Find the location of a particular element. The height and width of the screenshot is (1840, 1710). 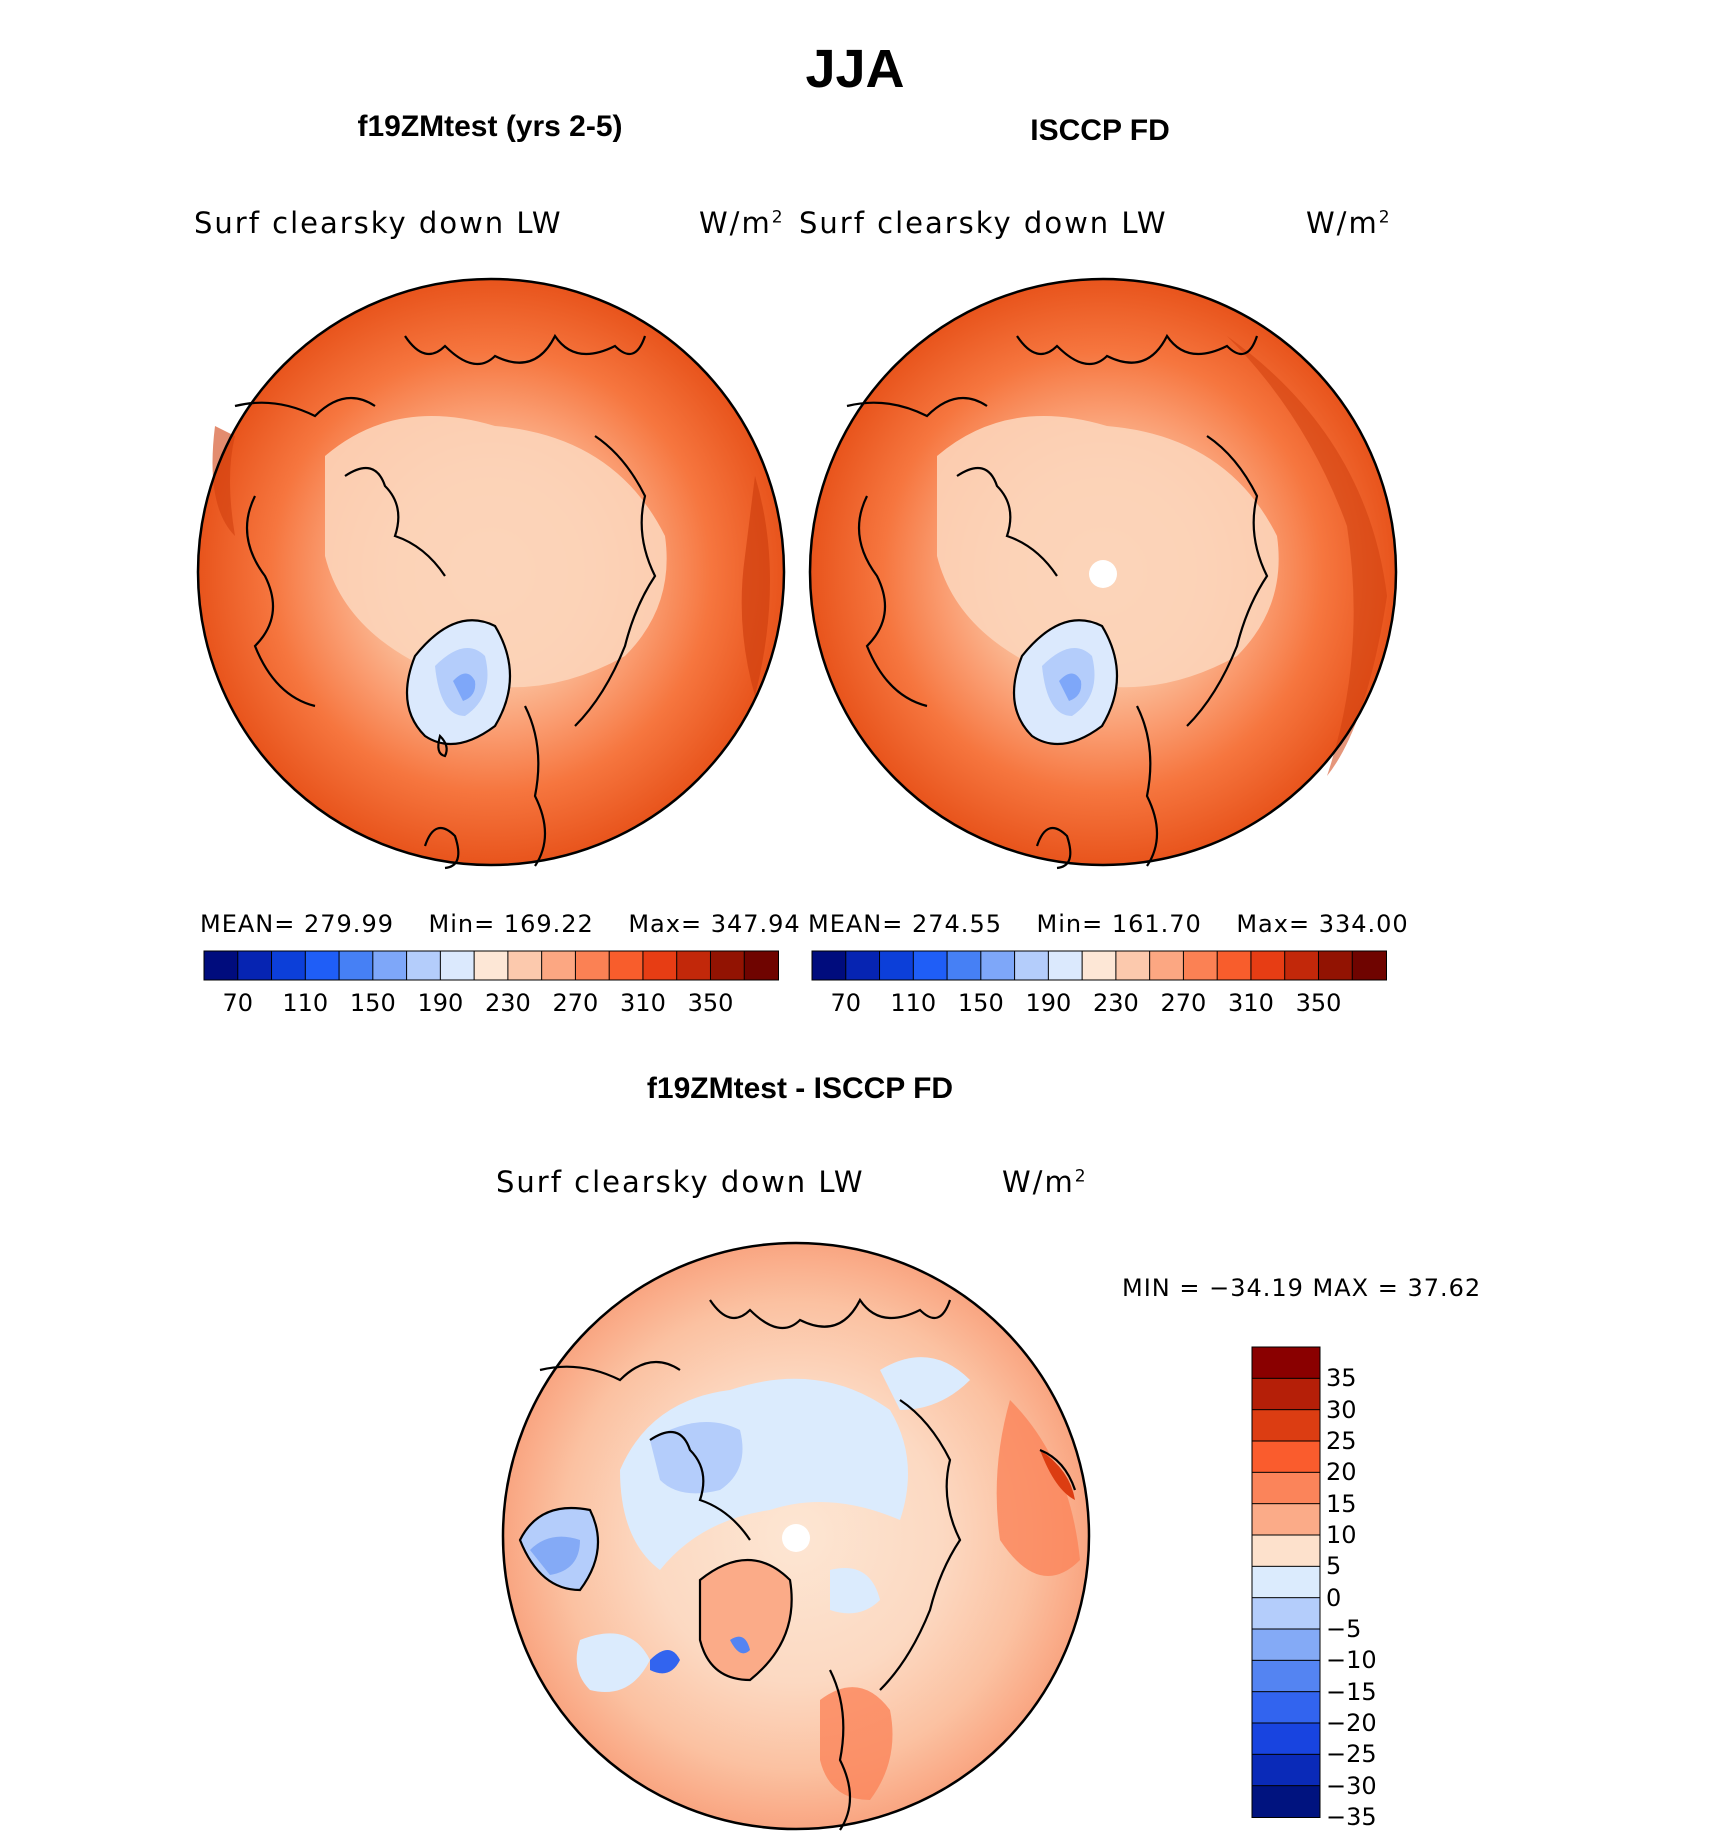

diff-polar-map is located at coordinates (796, 1536).